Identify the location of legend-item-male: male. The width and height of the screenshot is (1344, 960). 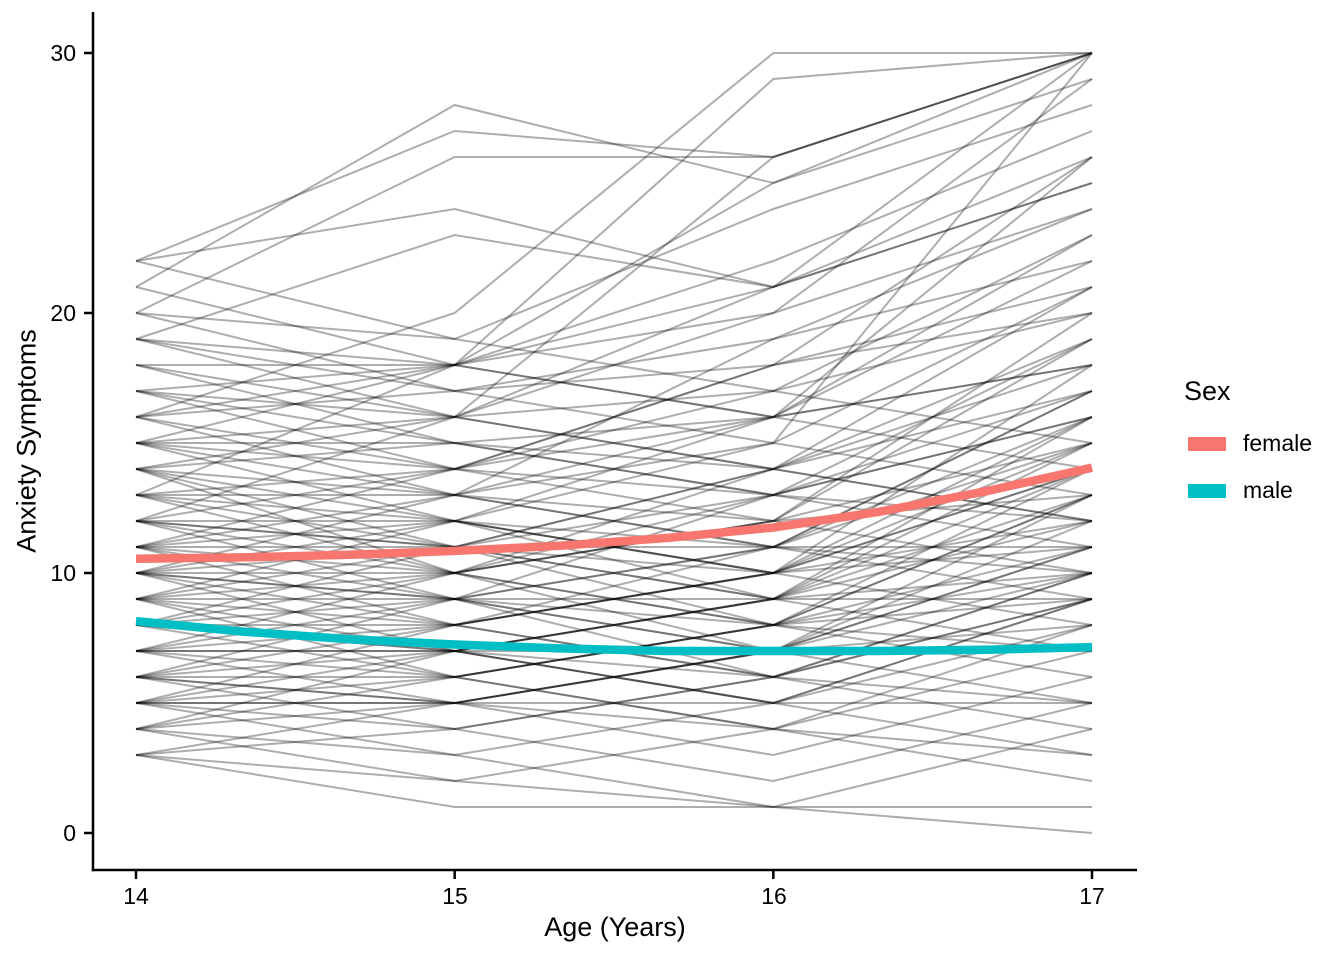
(1240, 490).